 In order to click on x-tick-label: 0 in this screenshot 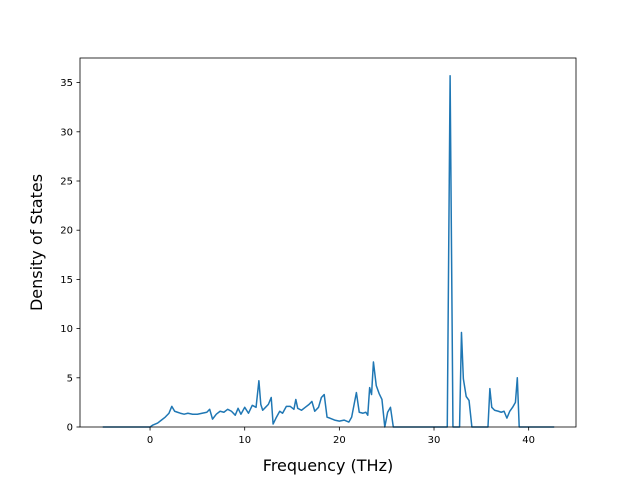, I will do `click(150, 440)`.